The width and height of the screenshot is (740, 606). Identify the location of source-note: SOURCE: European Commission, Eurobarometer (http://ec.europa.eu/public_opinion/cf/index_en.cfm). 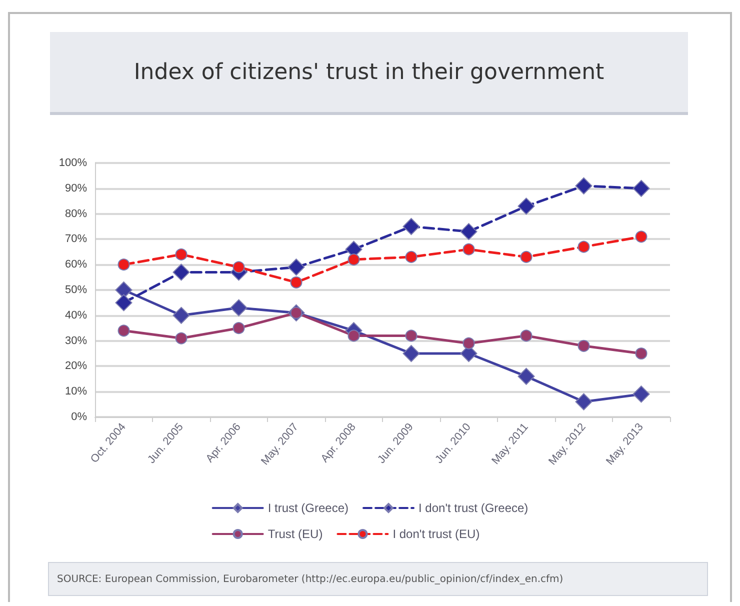
(378, 579).